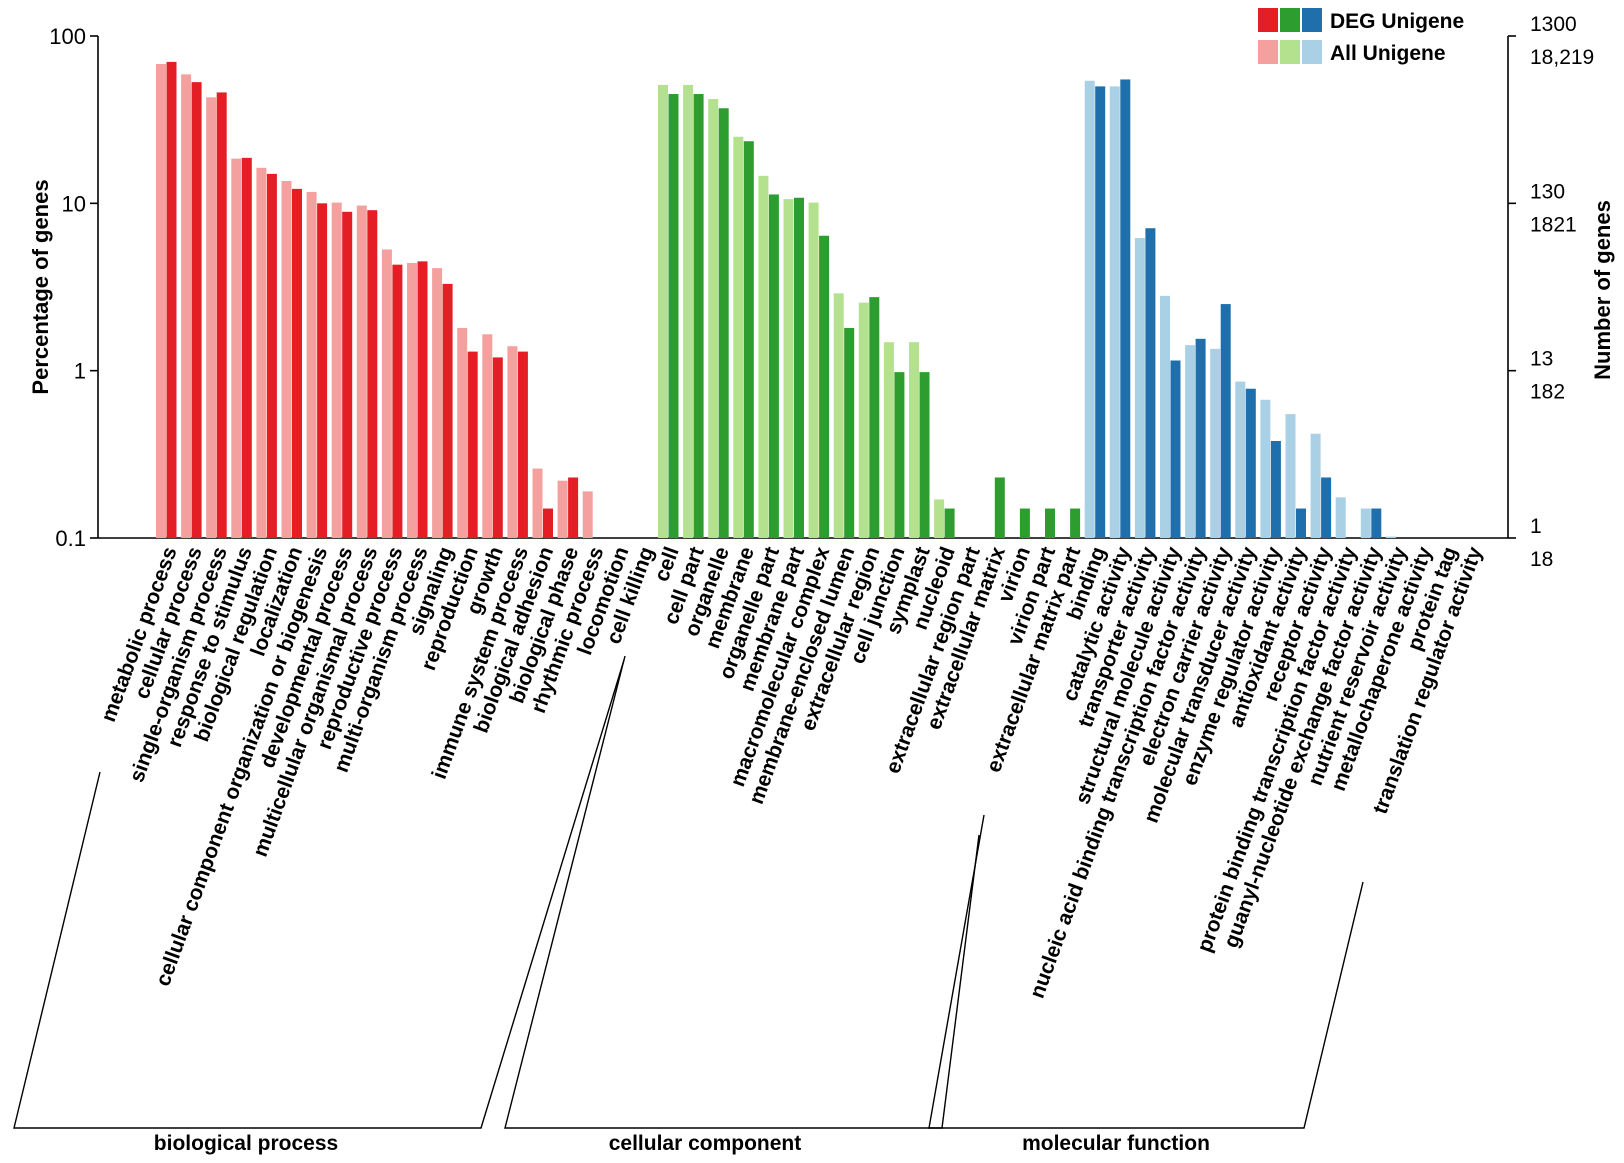 This screenshot has width=1624, height=1163. What do you see at coordinates (1602, 290) in the screenshot?
I see `right-axis-title: Number of genes` at bounding box center [1602, 290].